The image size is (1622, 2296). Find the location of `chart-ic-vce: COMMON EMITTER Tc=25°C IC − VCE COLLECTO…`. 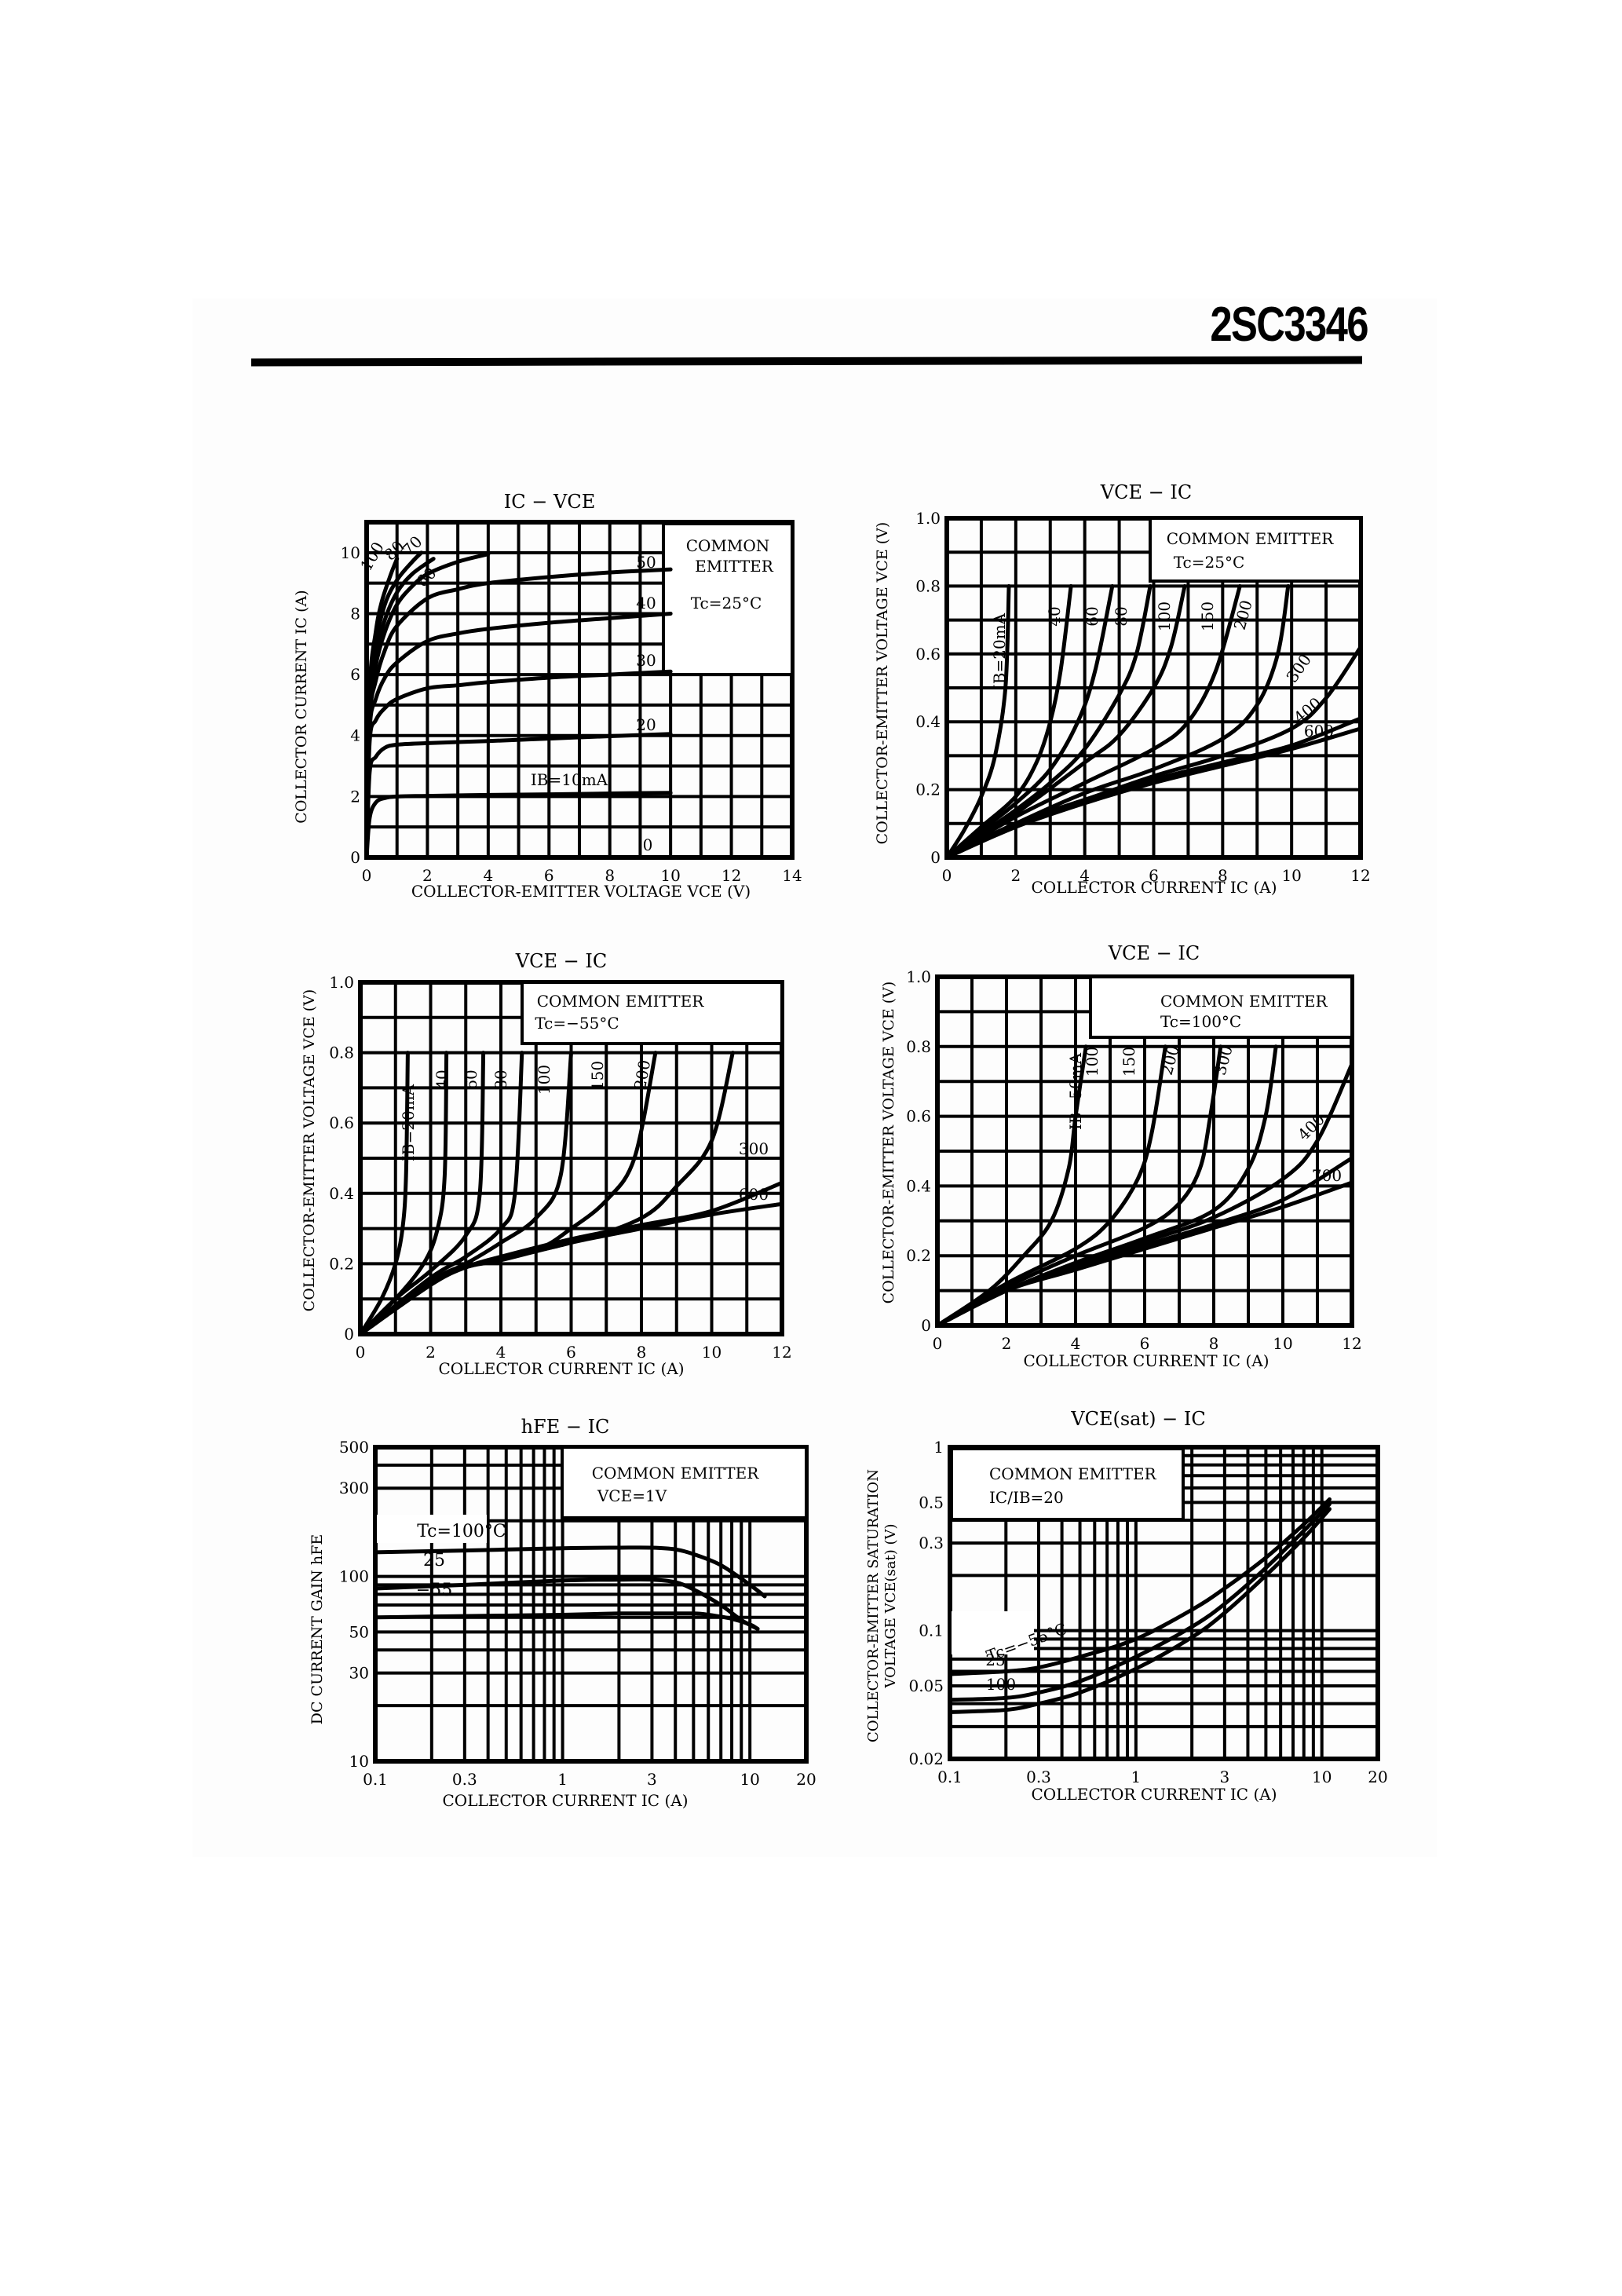

chart-ic-vce: COMMON EMITTER Tc=25°C IC − VCE COLLECTO… is located at coordinates (547, 696).